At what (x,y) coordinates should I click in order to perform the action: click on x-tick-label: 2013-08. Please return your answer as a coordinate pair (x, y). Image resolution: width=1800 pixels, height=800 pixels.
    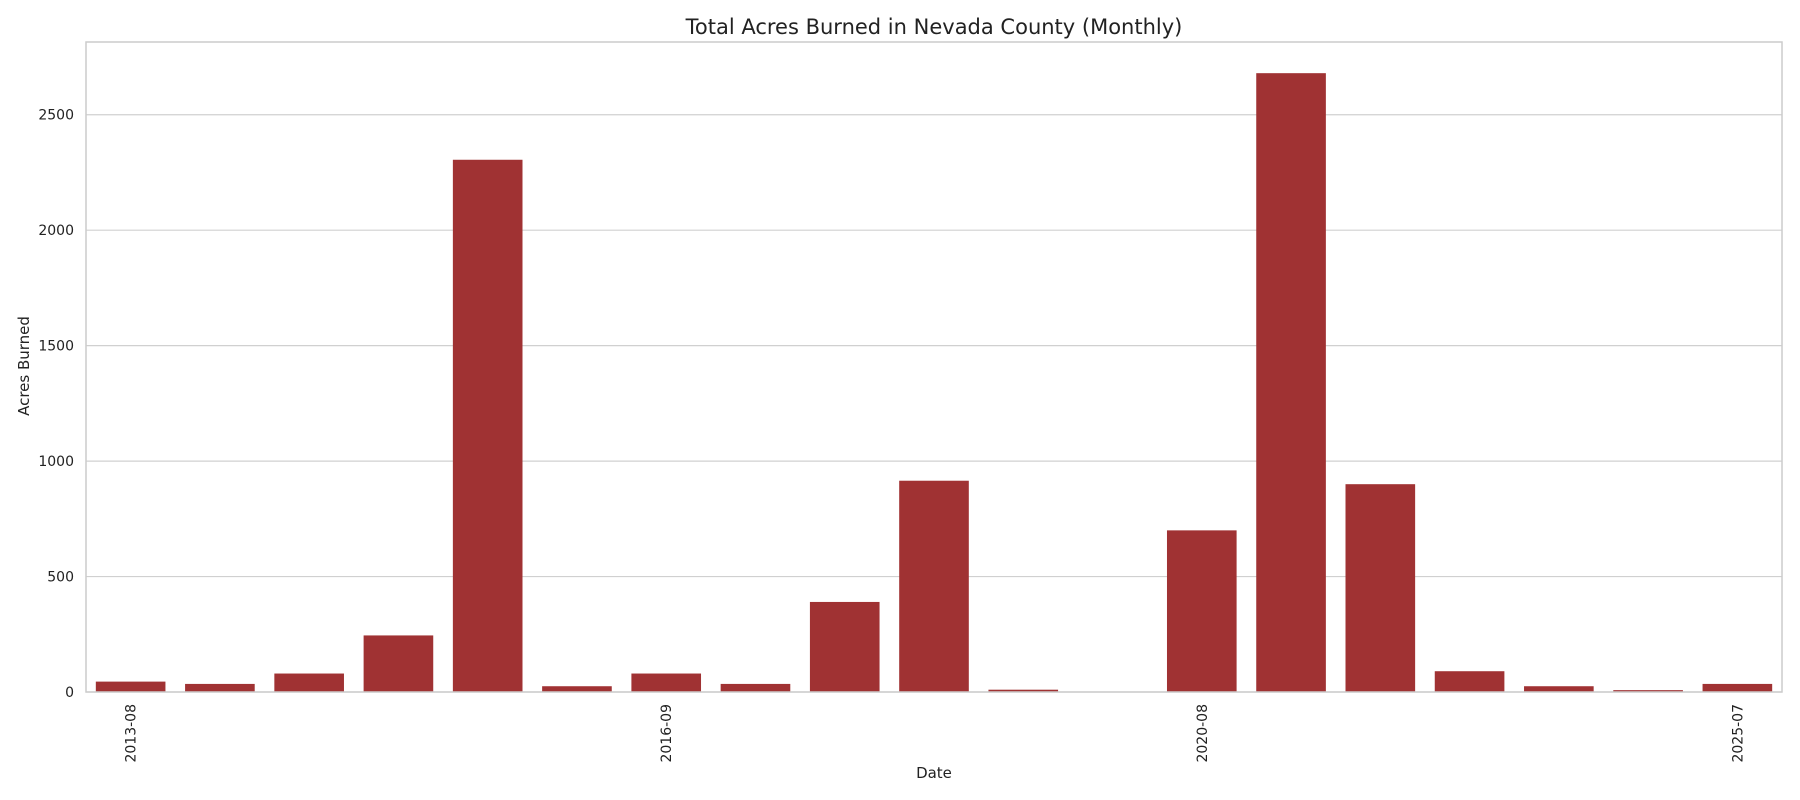
    Looking at the image, I should click on (132, 733).